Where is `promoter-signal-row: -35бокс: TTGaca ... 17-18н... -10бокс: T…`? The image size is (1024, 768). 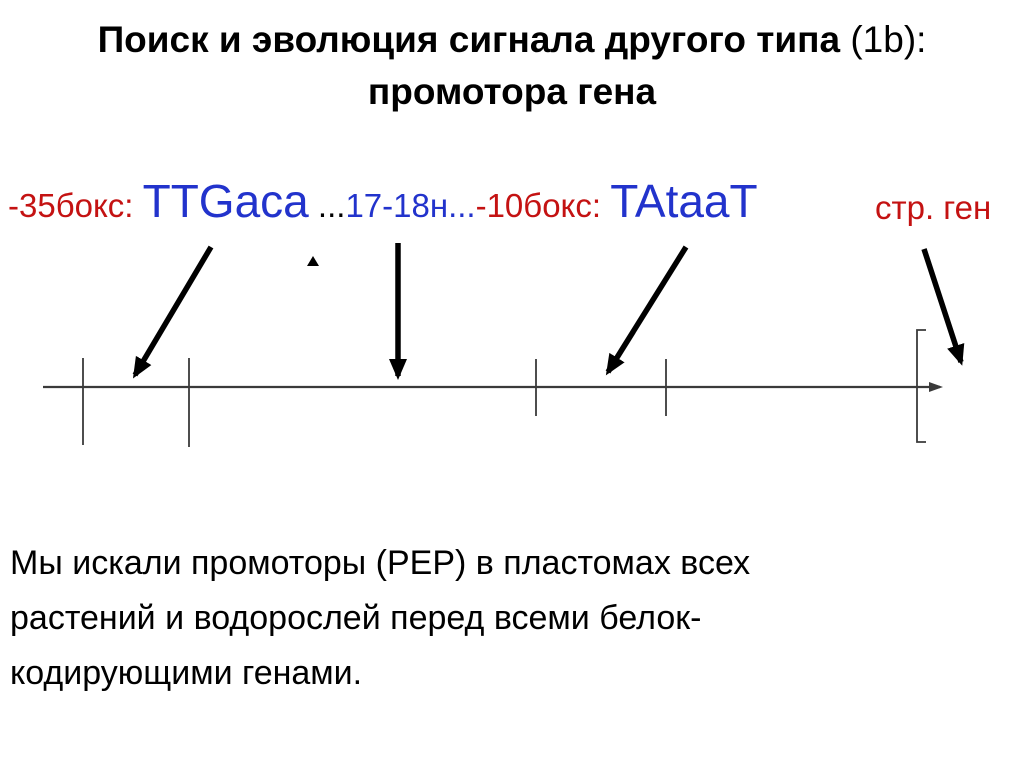 promoter-signal-row: -35бокс: TTGaca ... 17-18н... -10бокс: T… is located at coordinates (383, 201).